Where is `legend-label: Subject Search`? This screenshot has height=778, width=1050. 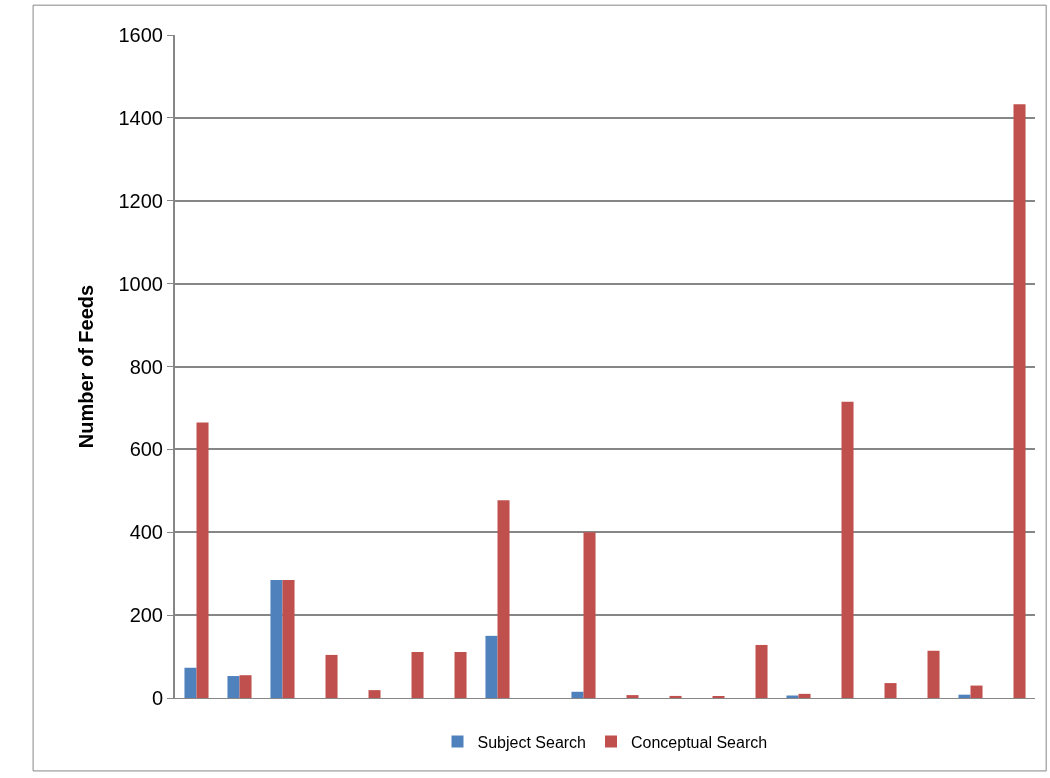
legend-label: Subject Search is located at coordinates (532, 742).